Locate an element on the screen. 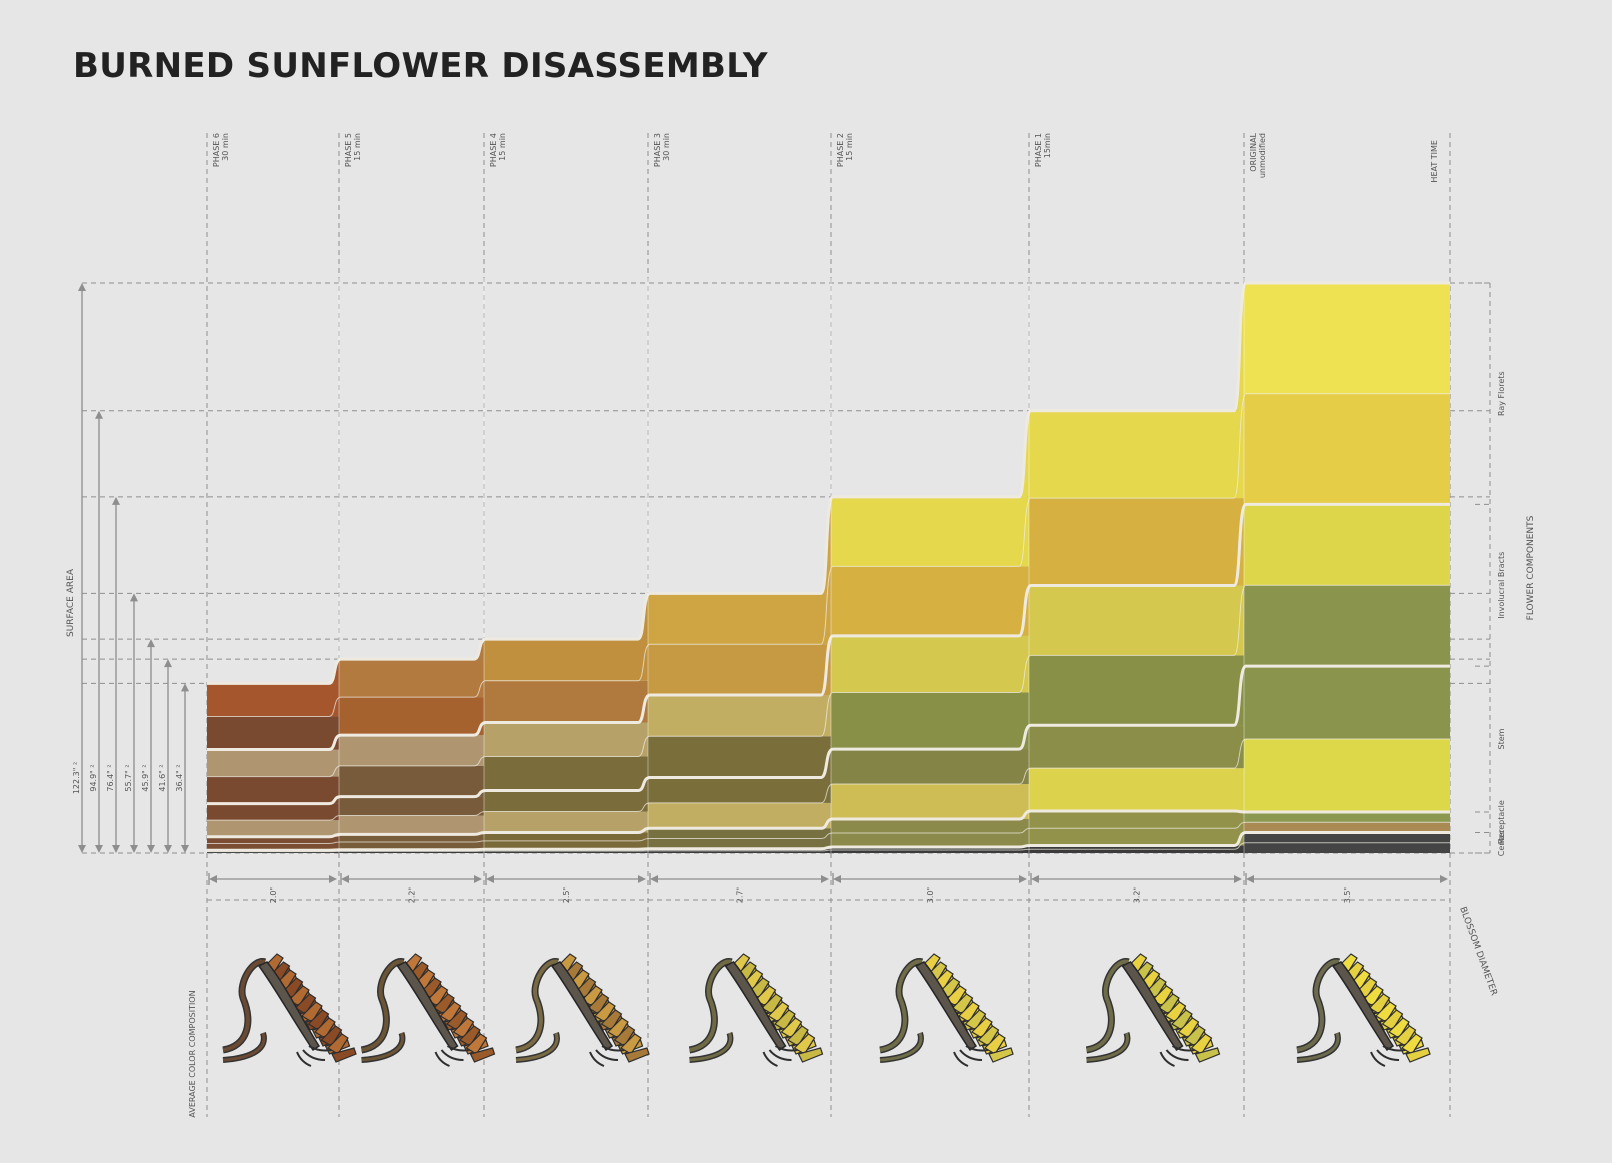  chart-title: BURNED SUNFLOWER DISASSEMBLY is located at coordinates (420, 66).